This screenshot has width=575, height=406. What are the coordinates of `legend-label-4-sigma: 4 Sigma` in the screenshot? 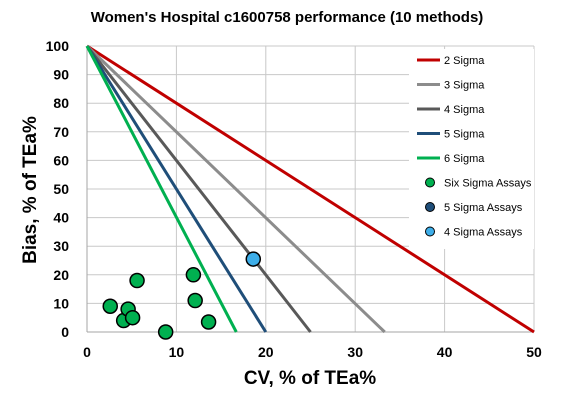 It's located at (464, 110).